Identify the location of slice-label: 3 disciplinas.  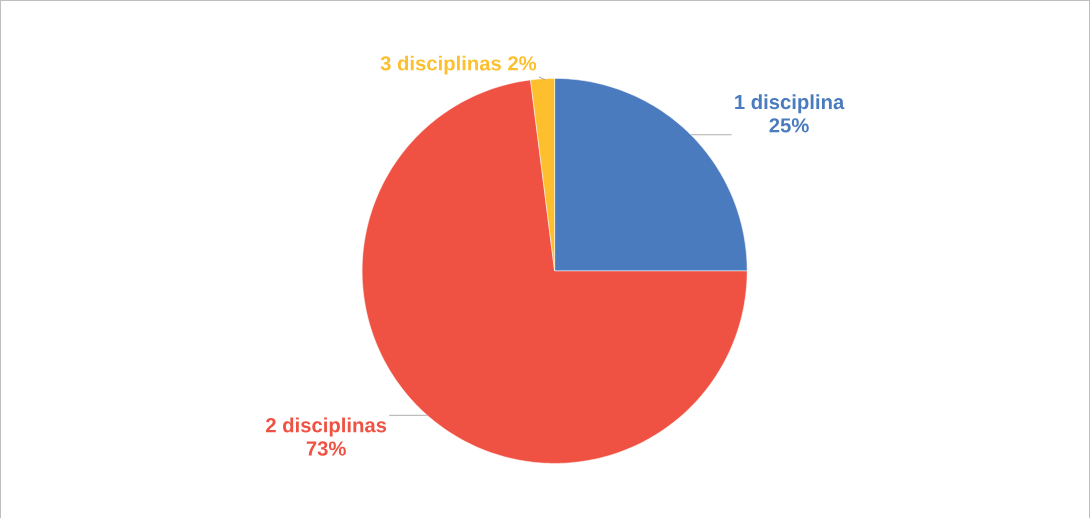
(440, 65).